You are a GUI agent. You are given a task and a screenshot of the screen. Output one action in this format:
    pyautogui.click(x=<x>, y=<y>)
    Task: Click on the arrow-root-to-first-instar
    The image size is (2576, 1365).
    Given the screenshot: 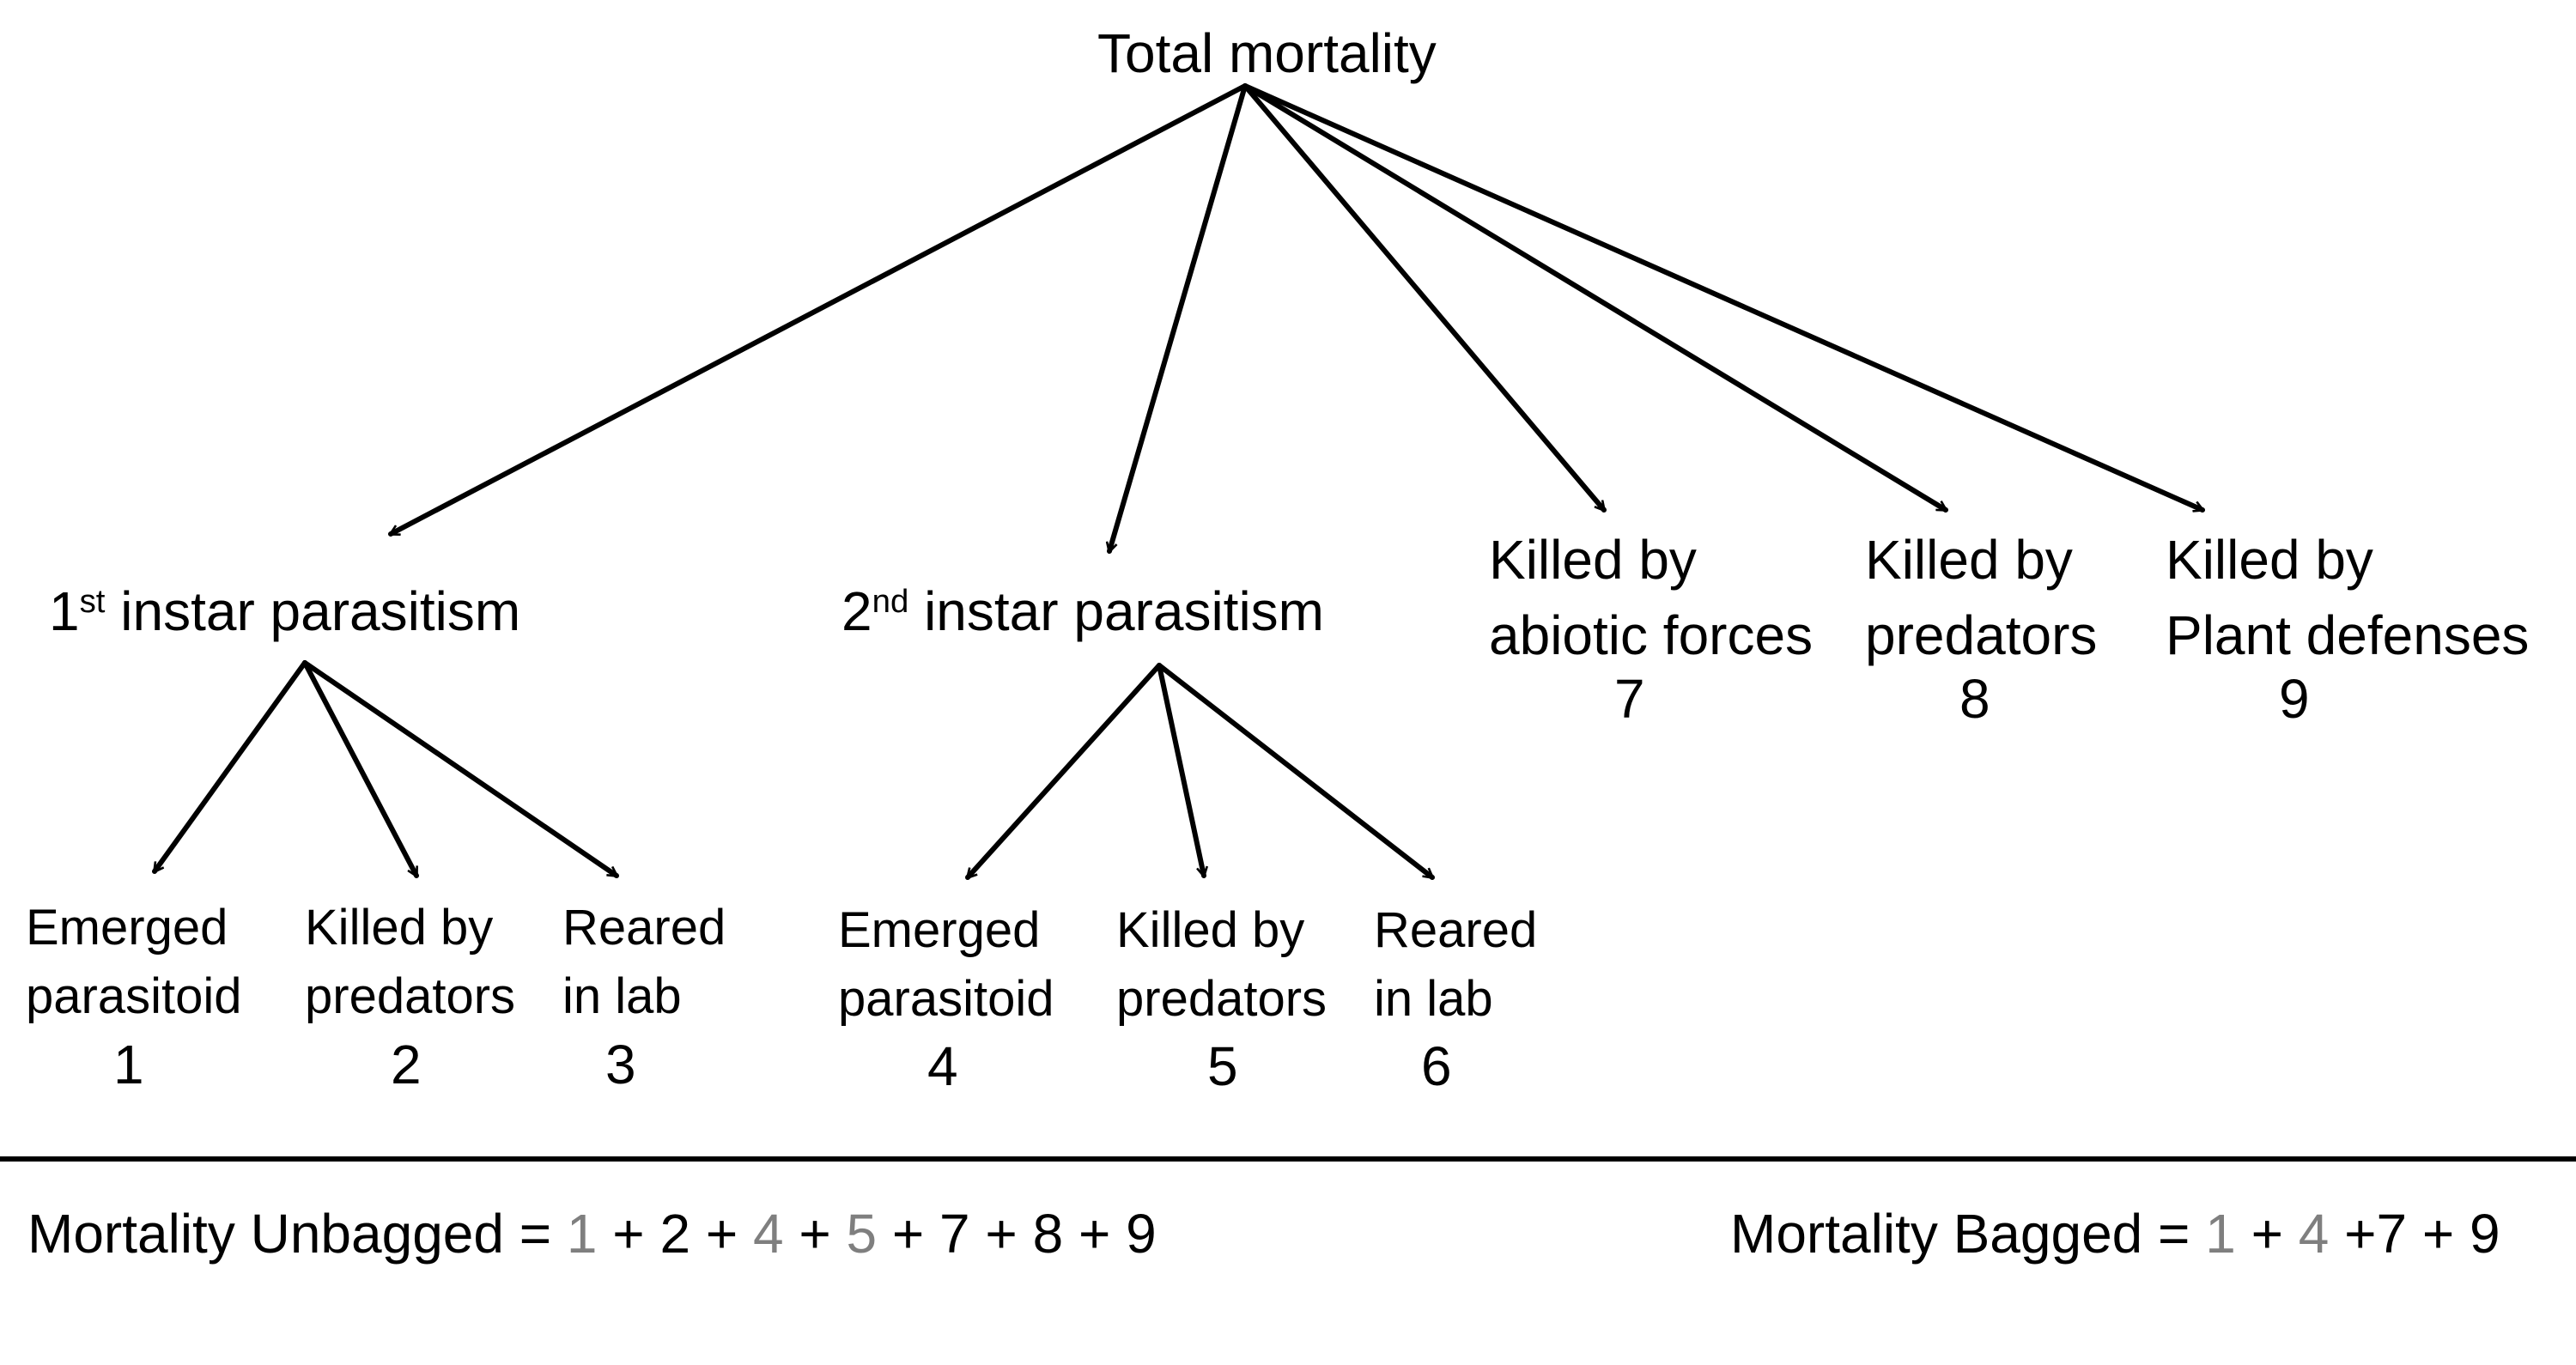 What is the action you would take?
    pyautogui.click(x=819, y=310)
    